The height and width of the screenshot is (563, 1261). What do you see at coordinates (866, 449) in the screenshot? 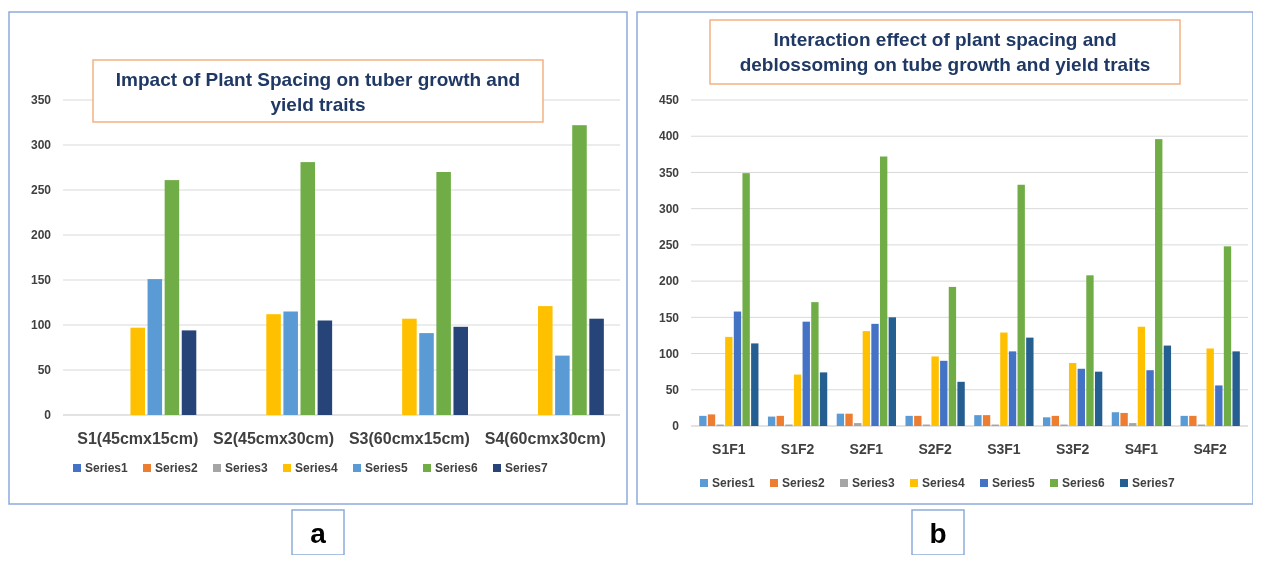
I see `x-tick-label: S2F1` at bounding box center [866, 449].